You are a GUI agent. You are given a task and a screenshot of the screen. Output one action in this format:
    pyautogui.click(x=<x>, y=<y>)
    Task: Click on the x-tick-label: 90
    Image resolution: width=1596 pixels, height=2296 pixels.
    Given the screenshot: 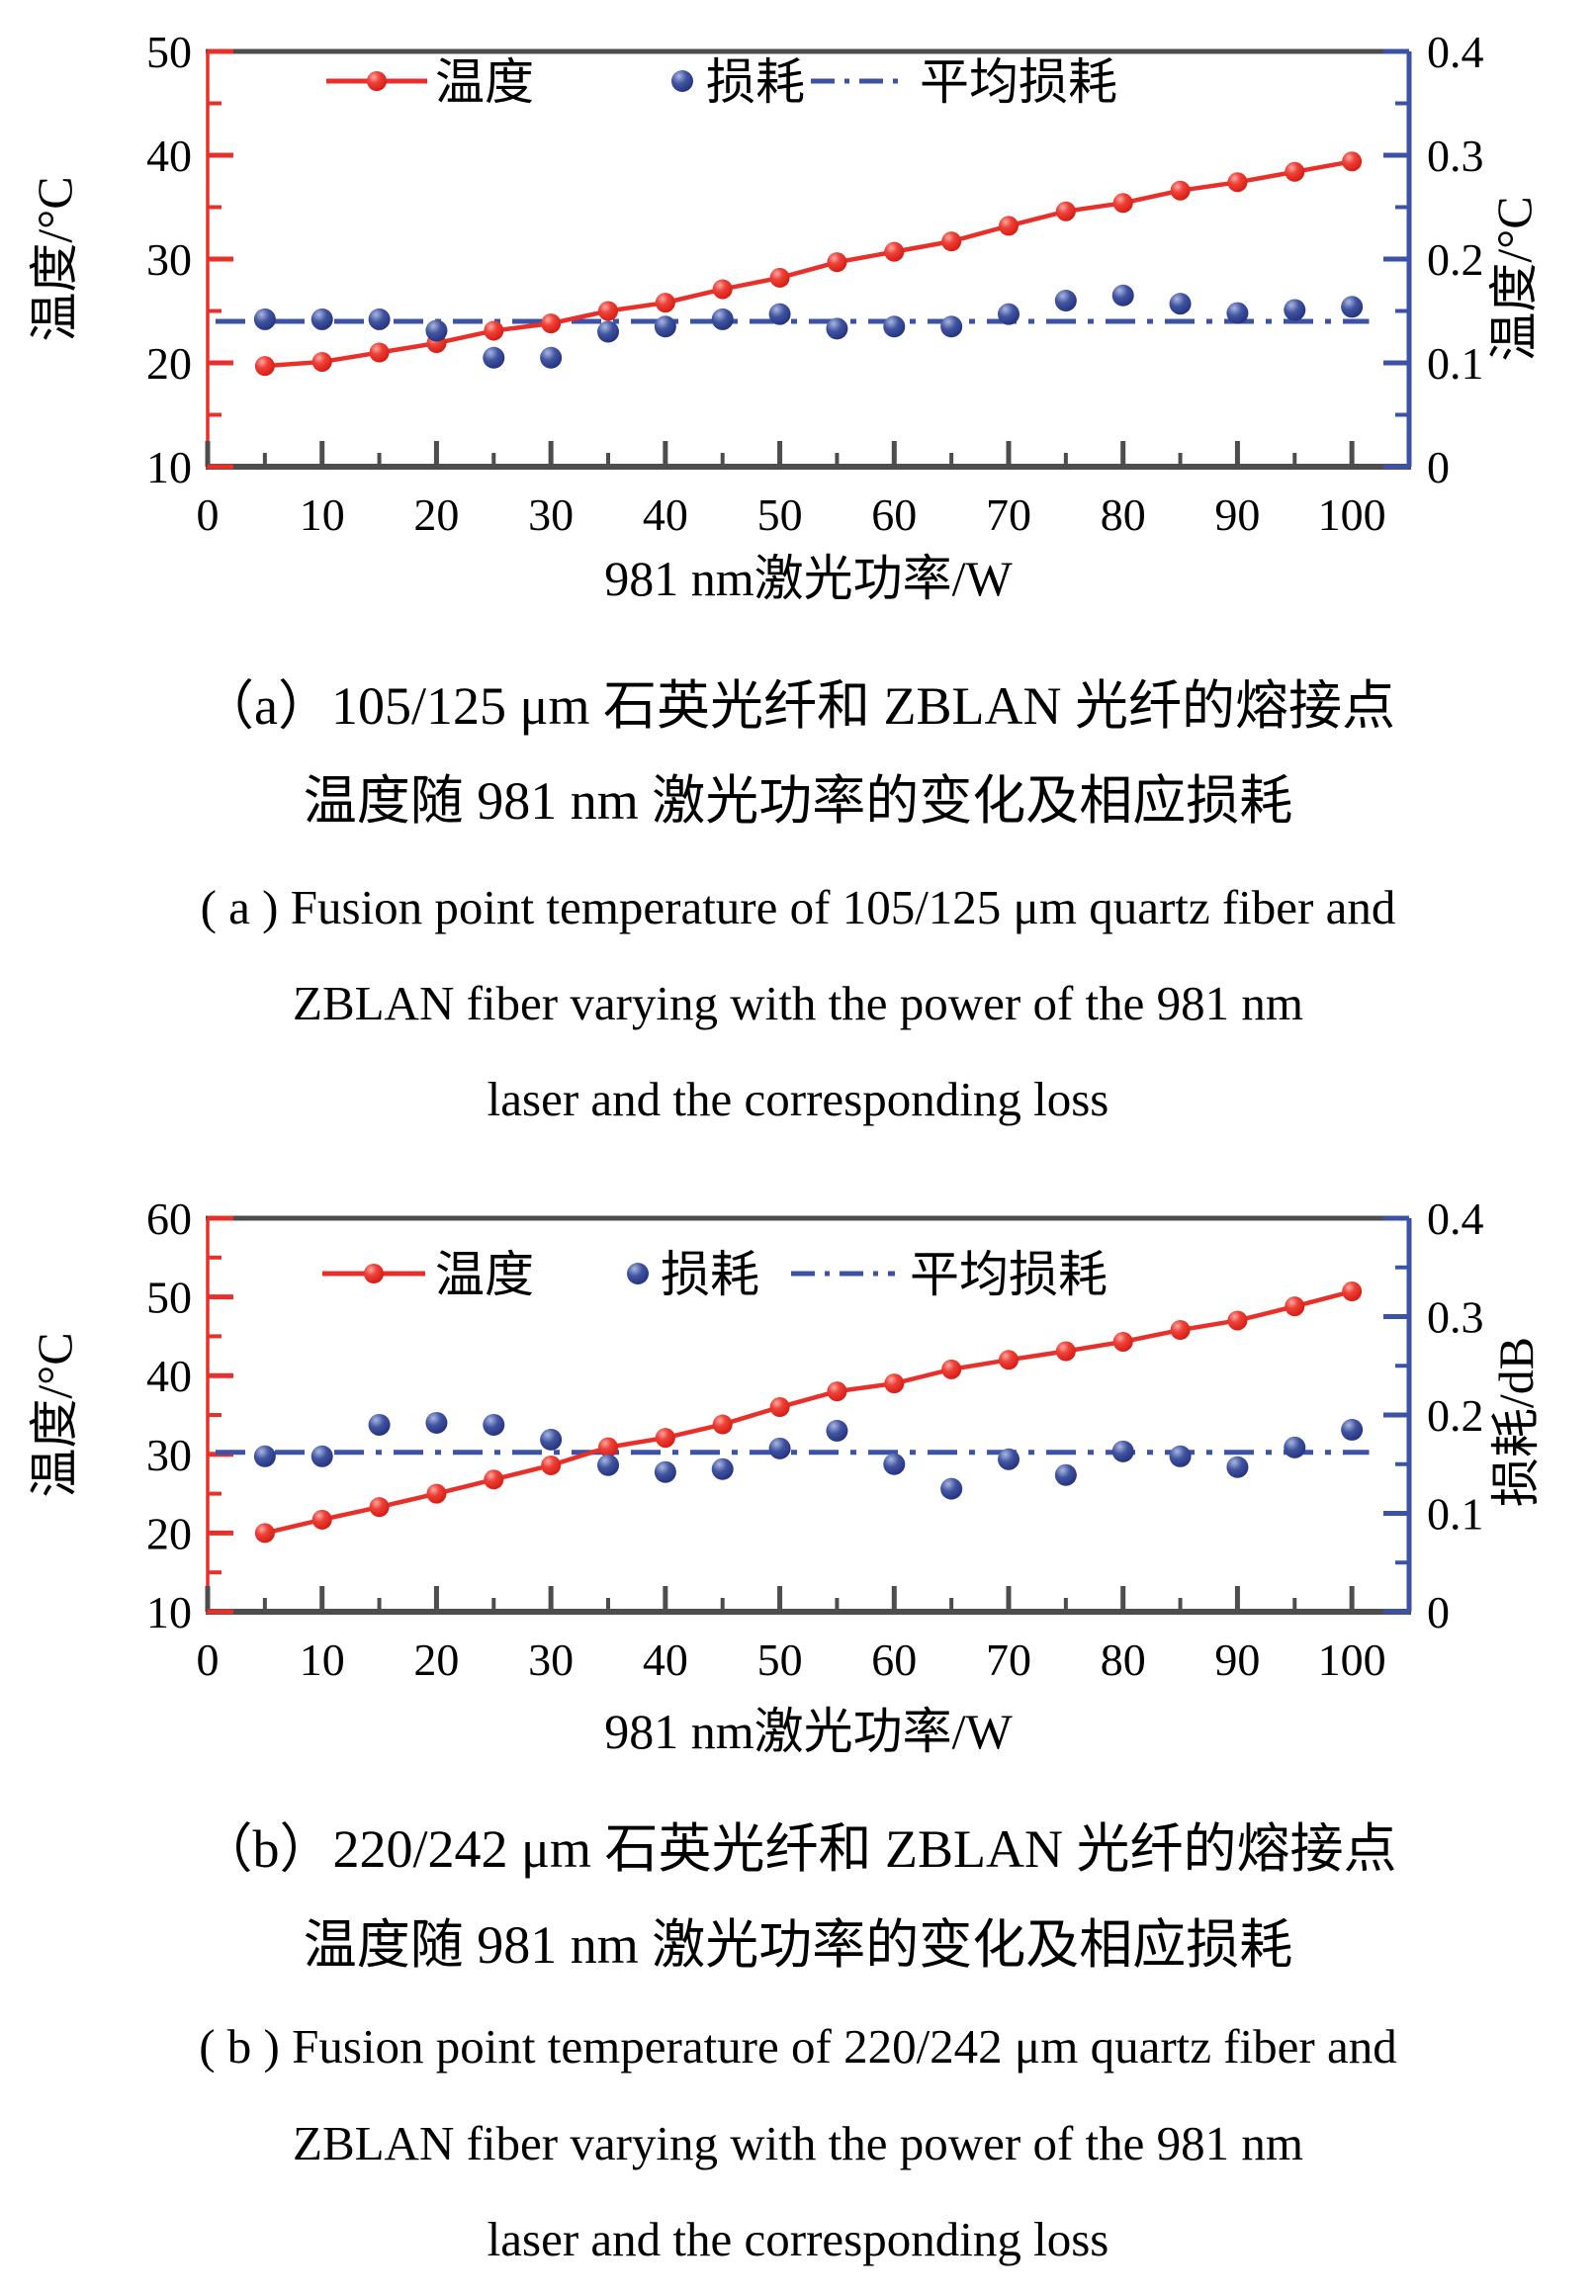 What is the action you would take?
    pyautogui.click(x=1237, y=514)
    